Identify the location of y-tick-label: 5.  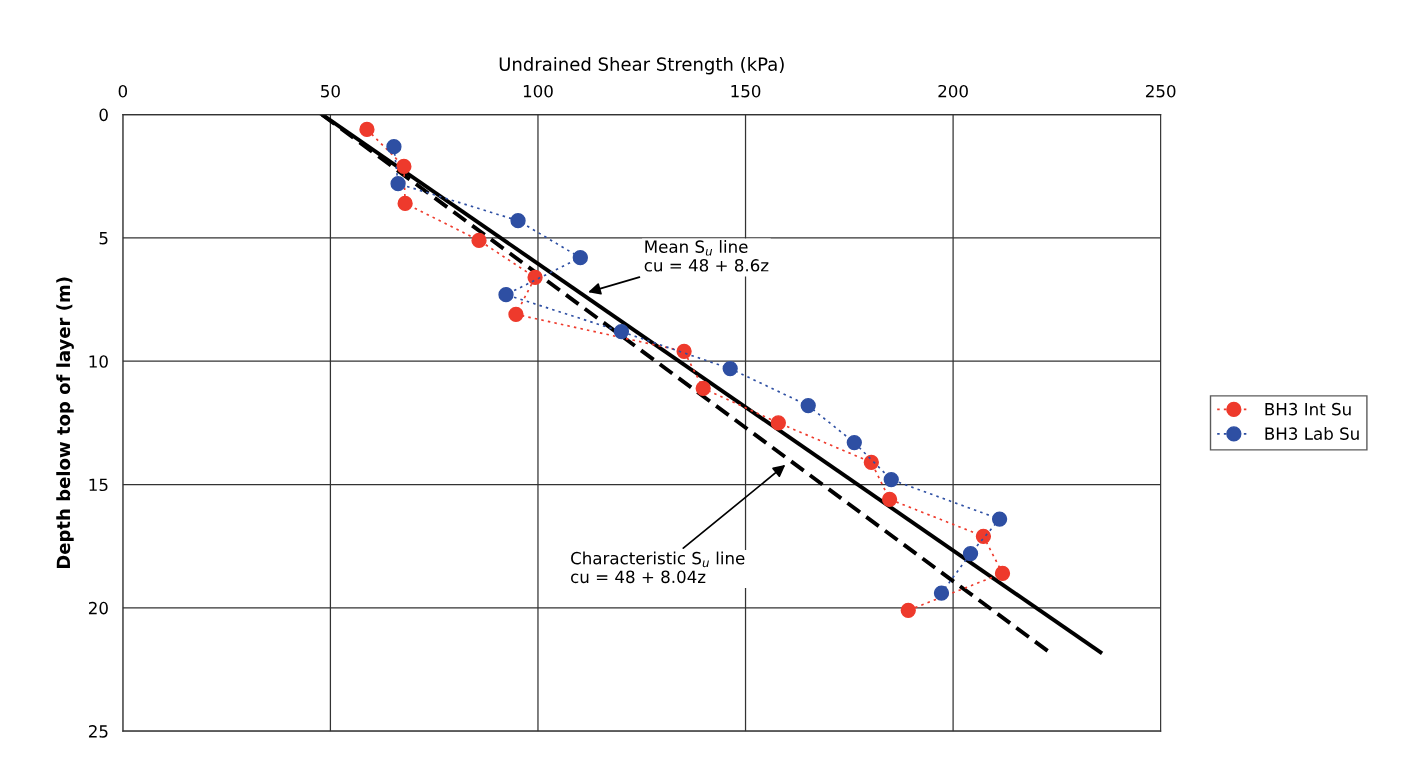
(103, 238).